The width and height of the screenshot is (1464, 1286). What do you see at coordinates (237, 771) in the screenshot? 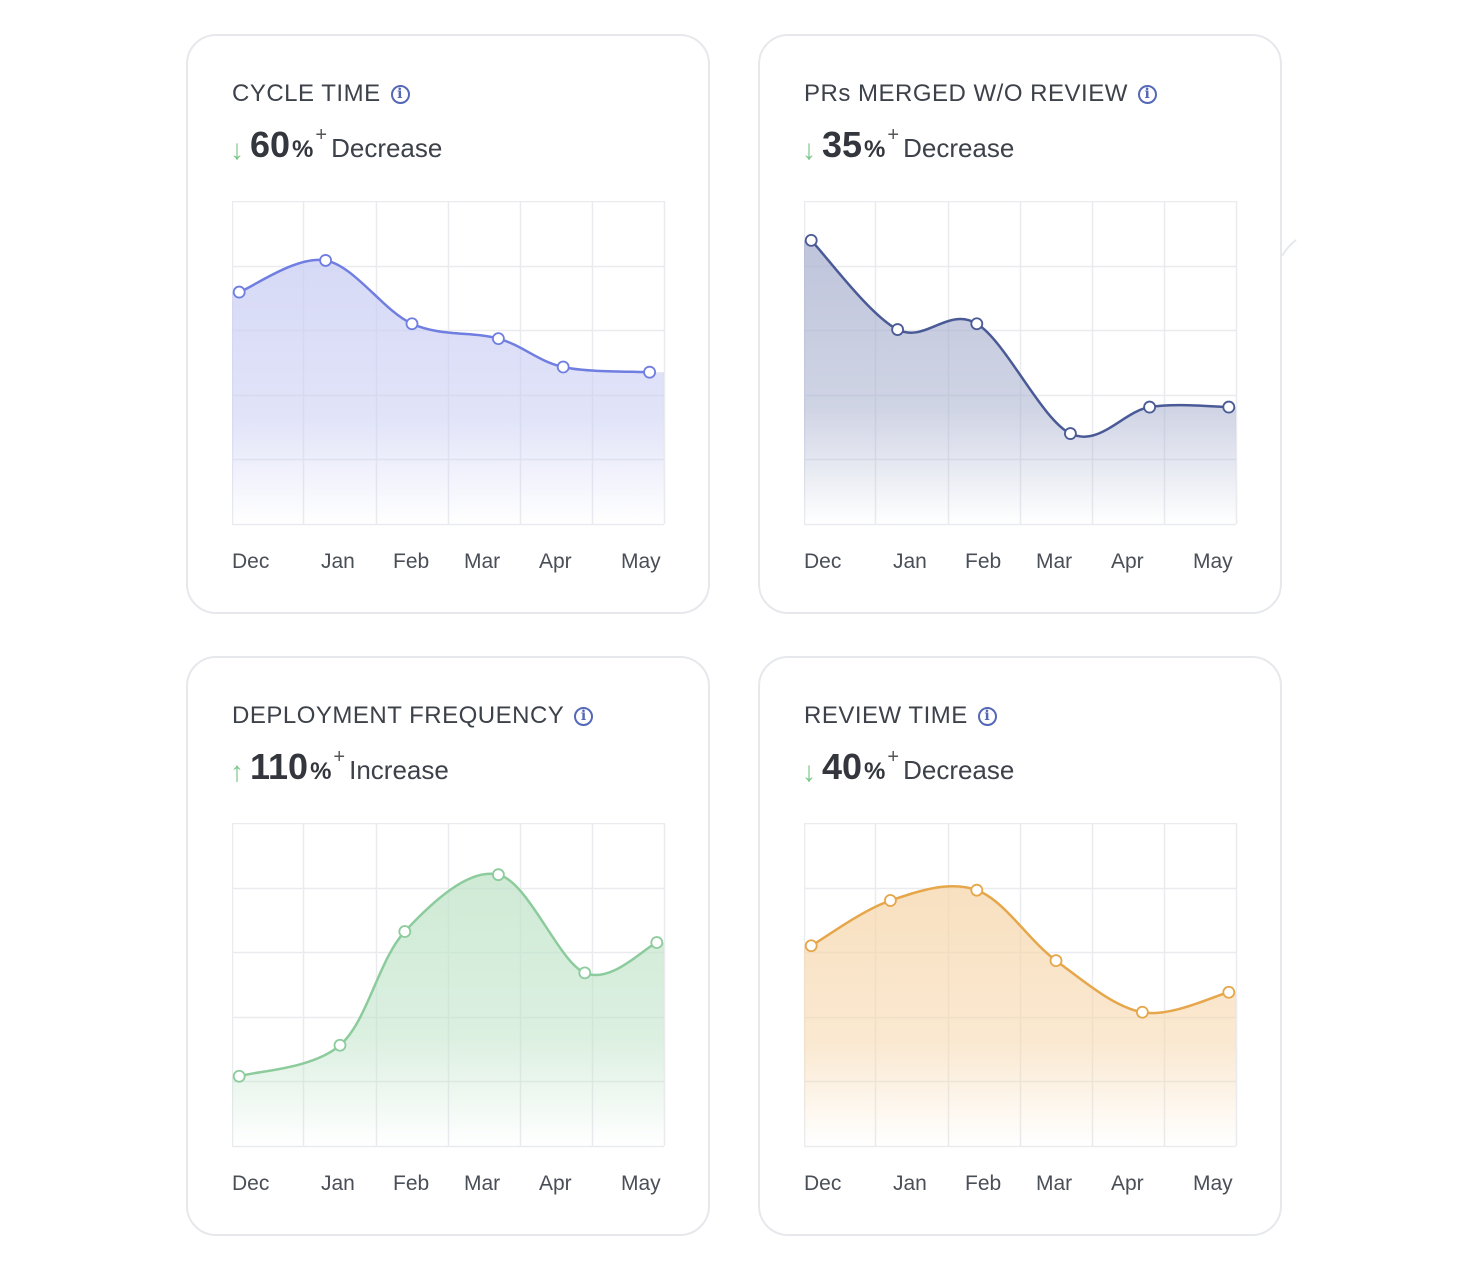
I see `arrow-up-icon: ↑` at bounding box center [237, 771].